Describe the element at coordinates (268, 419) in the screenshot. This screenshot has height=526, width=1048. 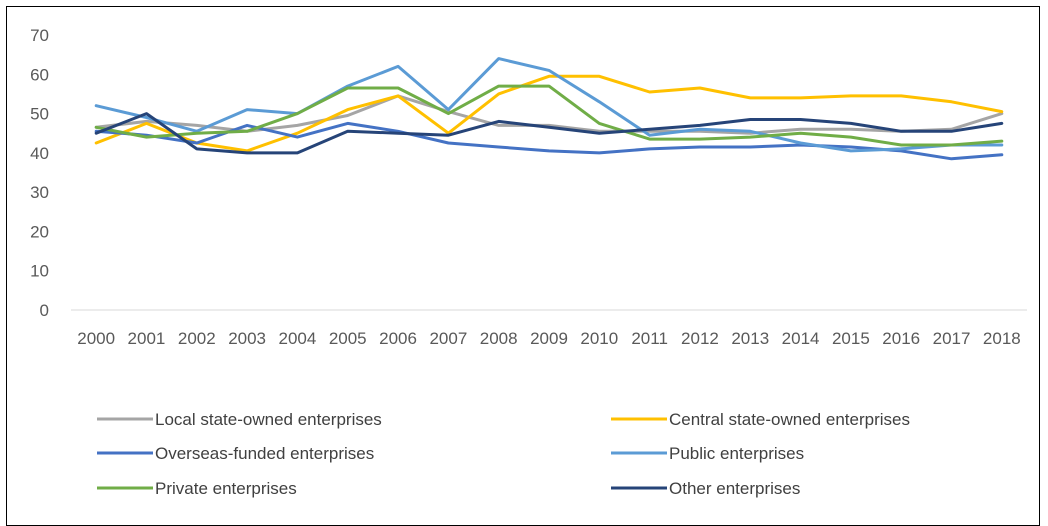
I see `legend-label: Local state-owned enterprises` at that location.